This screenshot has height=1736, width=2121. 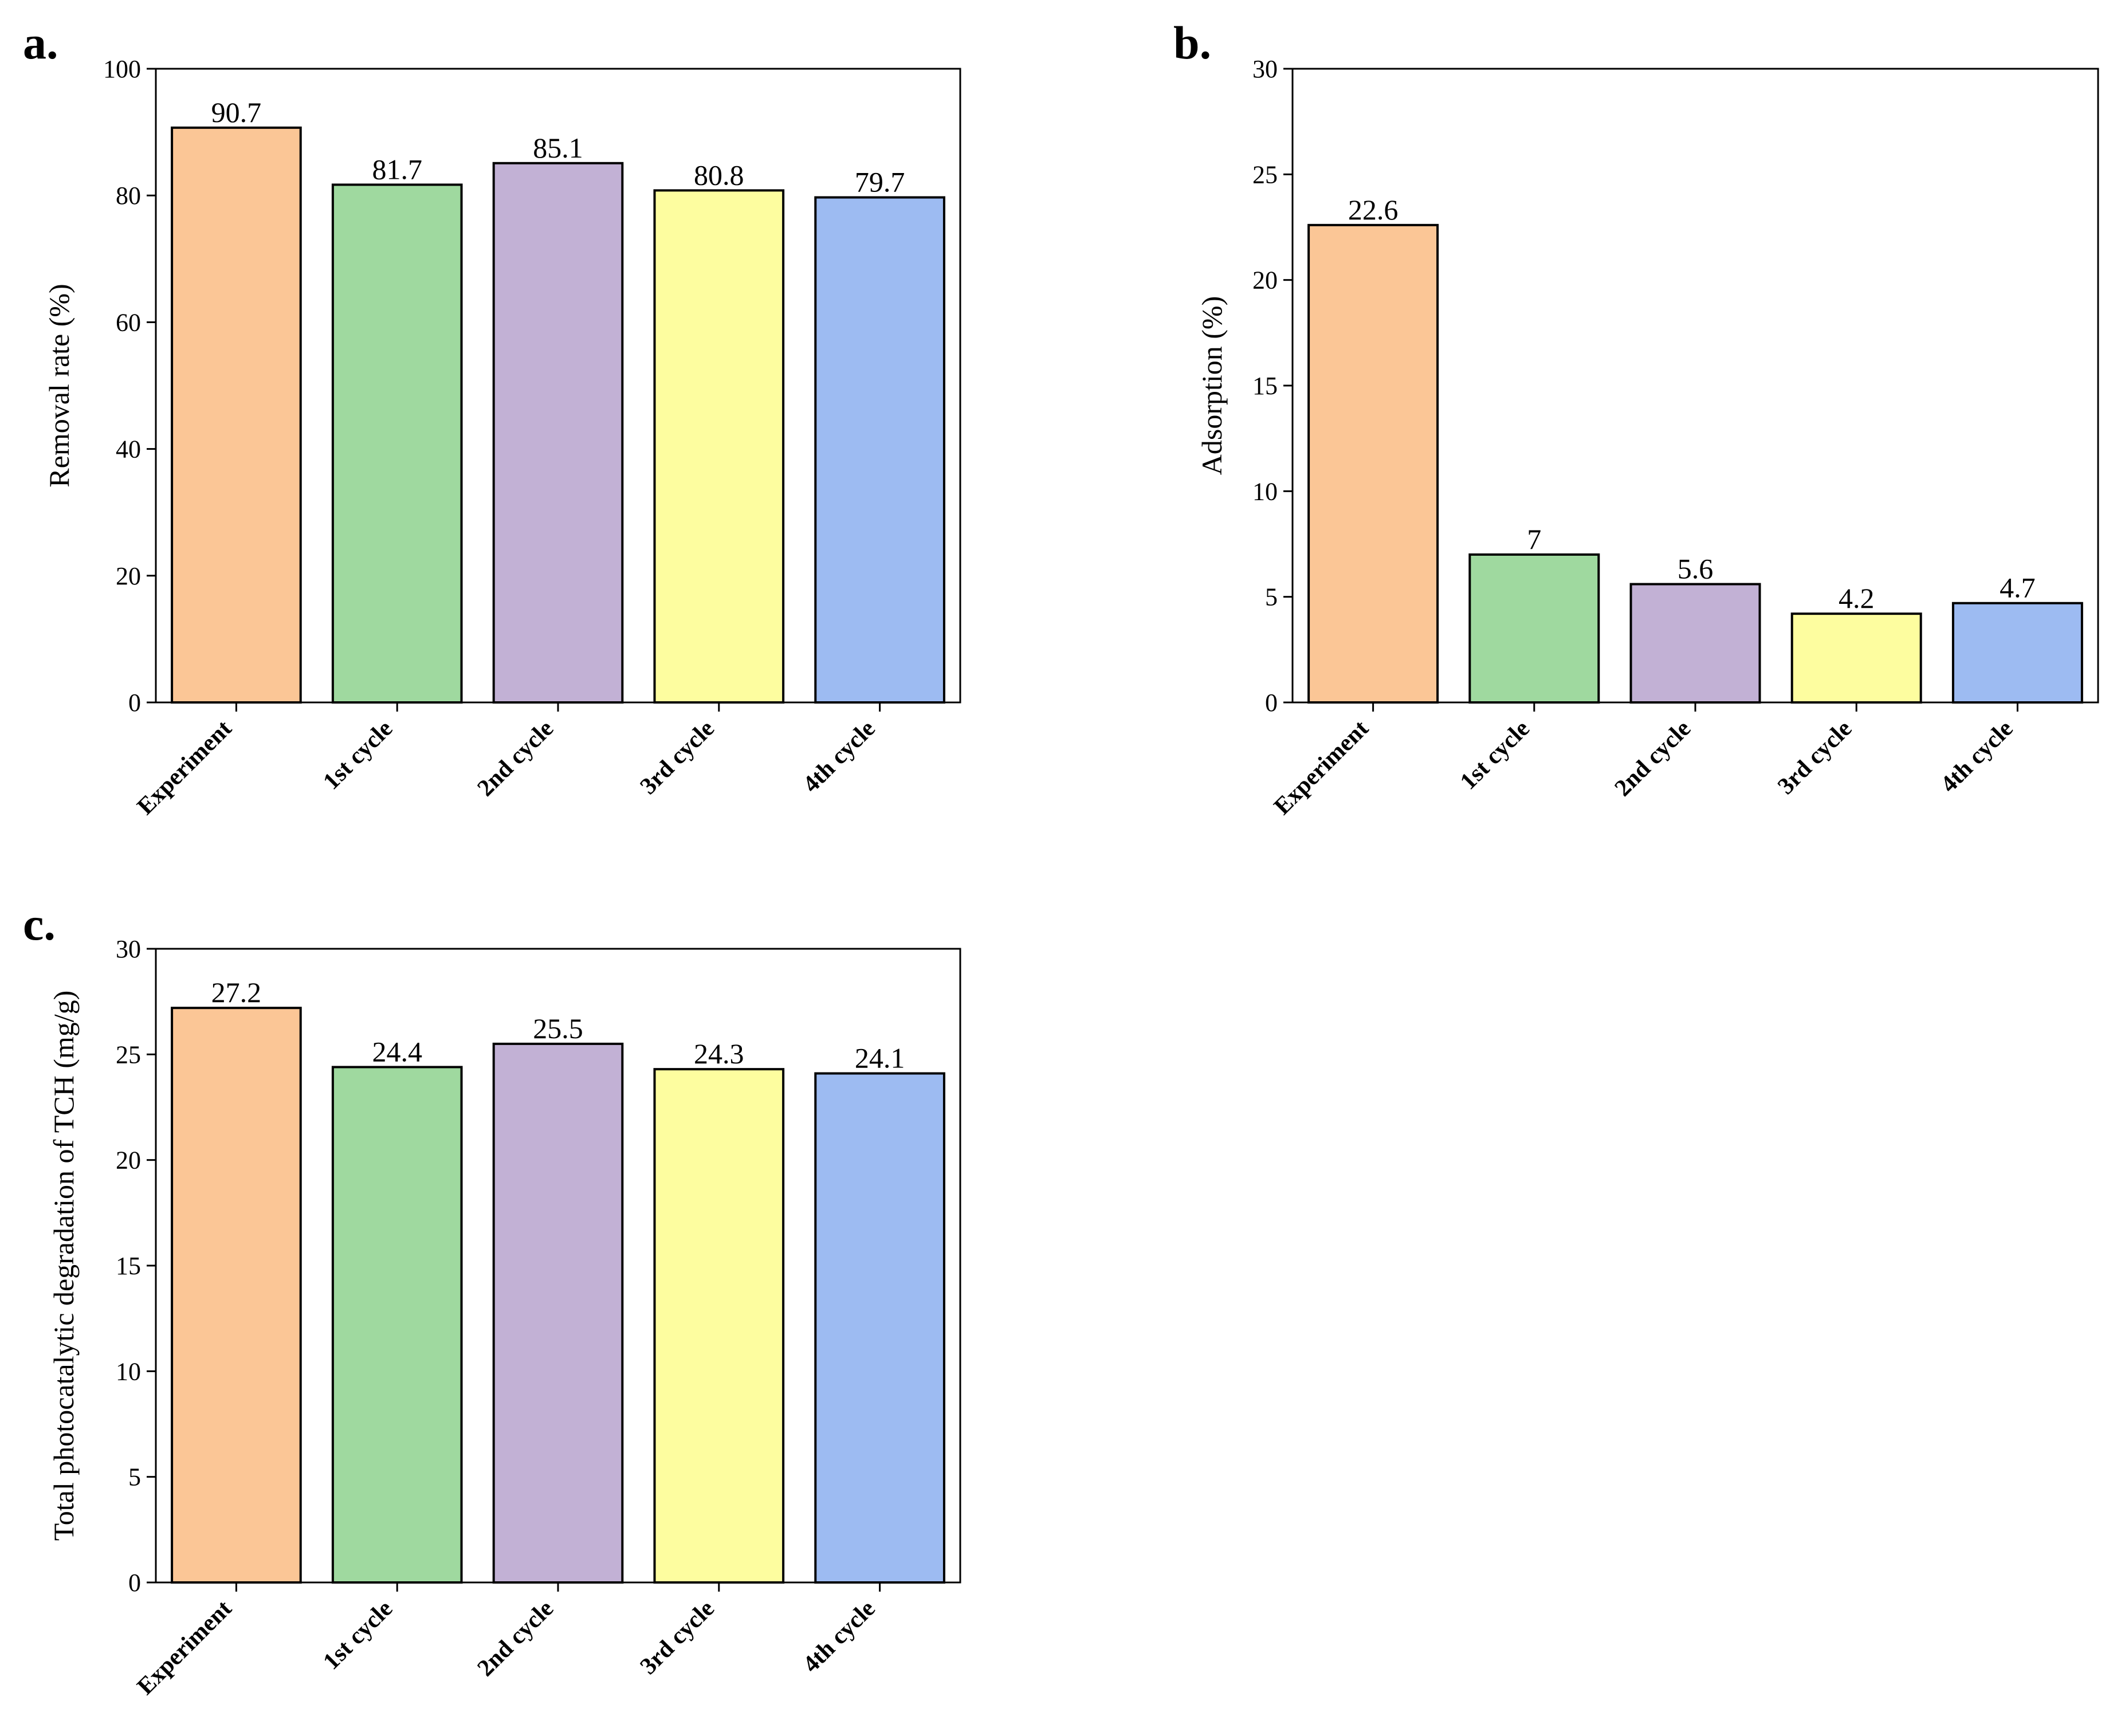 What do you see at coordinates (39, 924) in the screenshot?
I see `panel-label: c.` at bounding box center [39, 924].